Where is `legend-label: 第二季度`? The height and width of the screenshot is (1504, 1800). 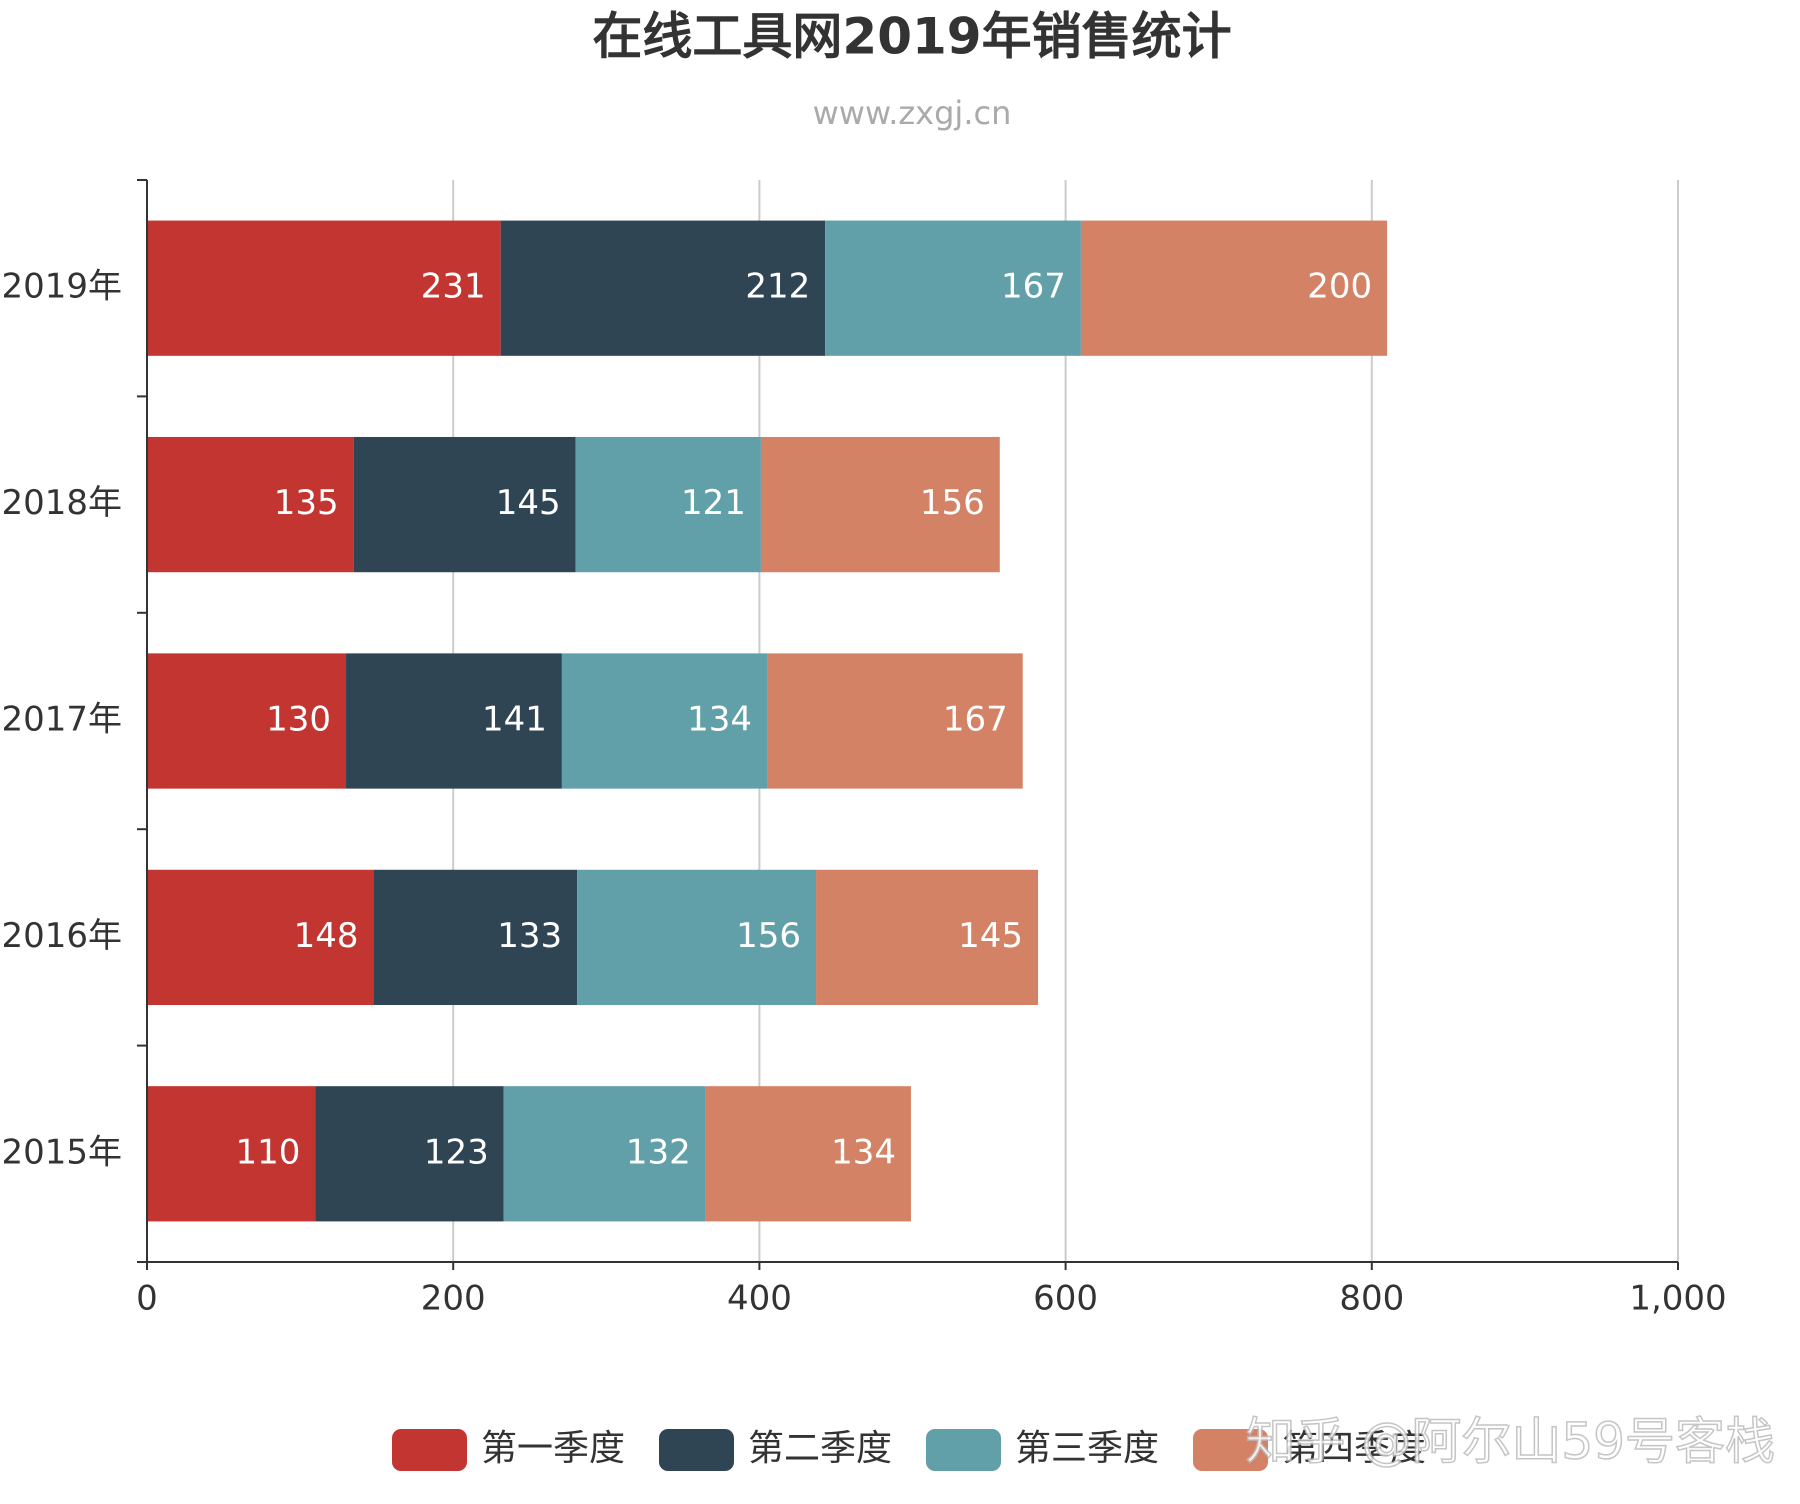
legend-label: 第二季度 is located at coordinates (820, 1448).